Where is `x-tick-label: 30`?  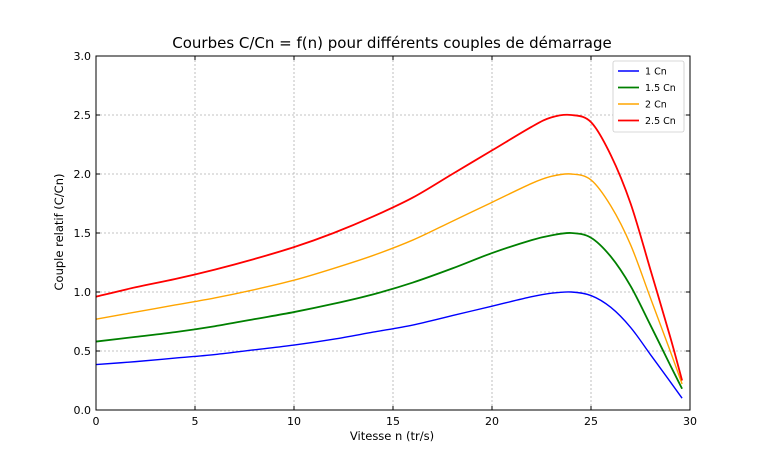
x-tick-label: 30 is located at coordinates (690, 421).